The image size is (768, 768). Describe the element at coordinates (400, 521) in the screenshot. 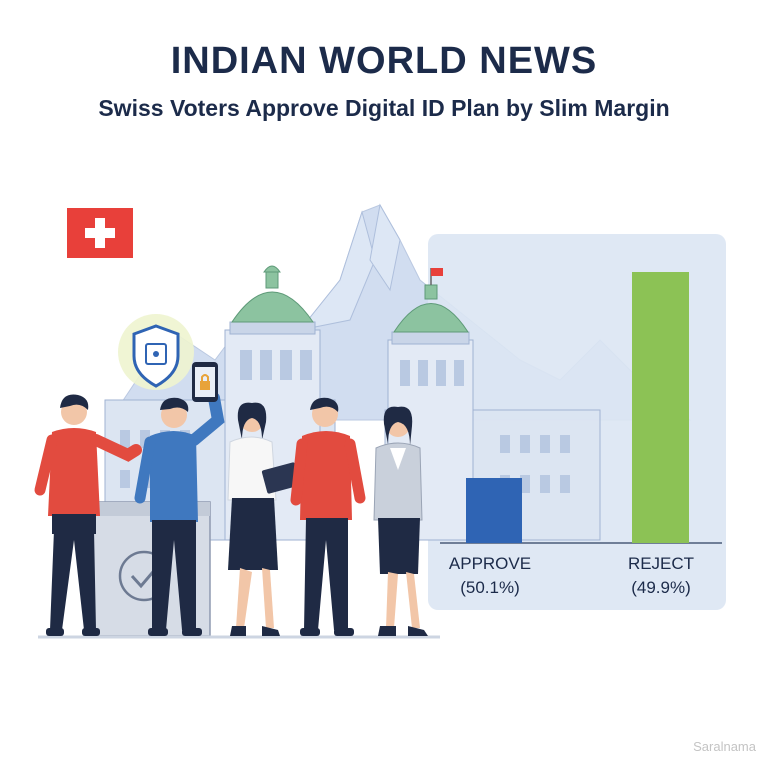

I see `person-grey-jacket` at that location.